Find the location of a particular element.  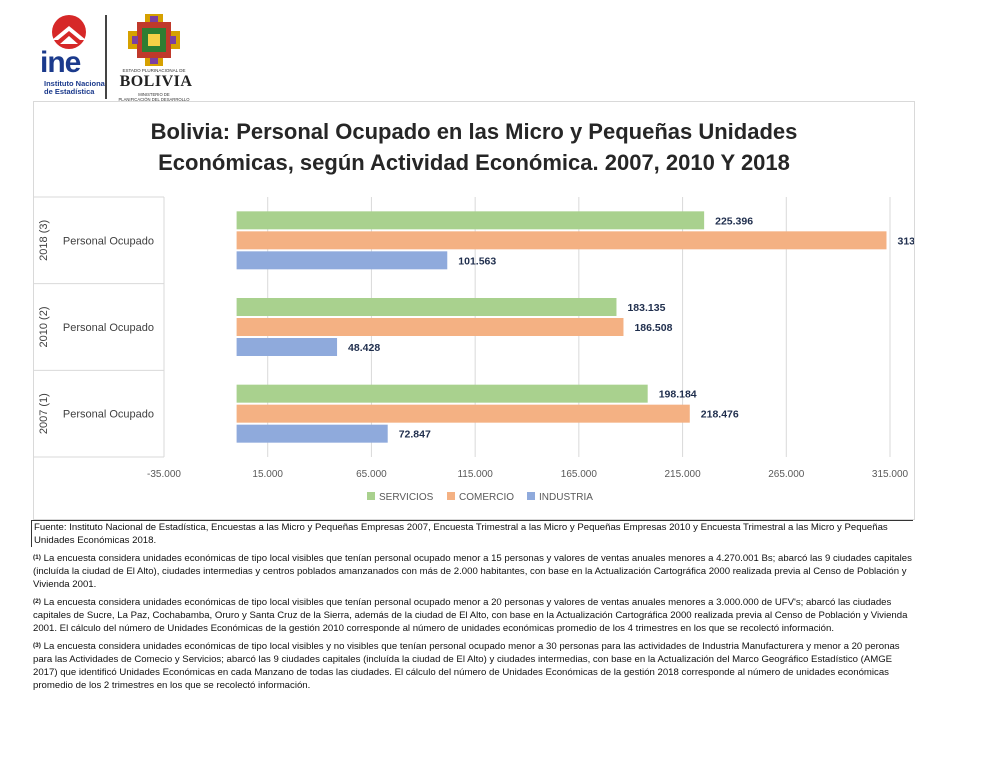

ine-subtitle: Instituto Nacional de Estadística is located at coordinates (79, 88).